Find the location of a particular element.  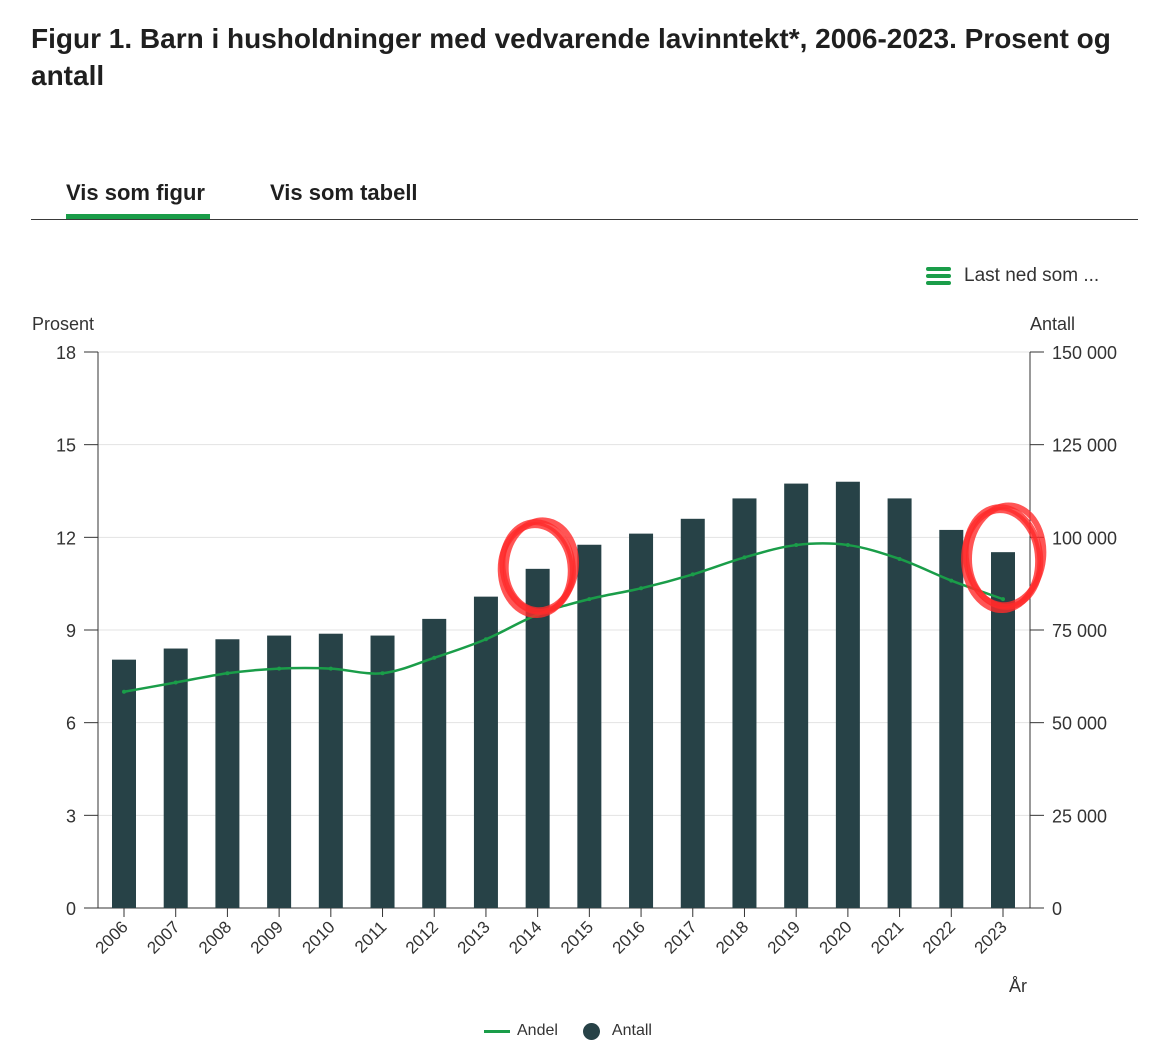

annotation-circle-2023 is located at coordinates (1004, 558).